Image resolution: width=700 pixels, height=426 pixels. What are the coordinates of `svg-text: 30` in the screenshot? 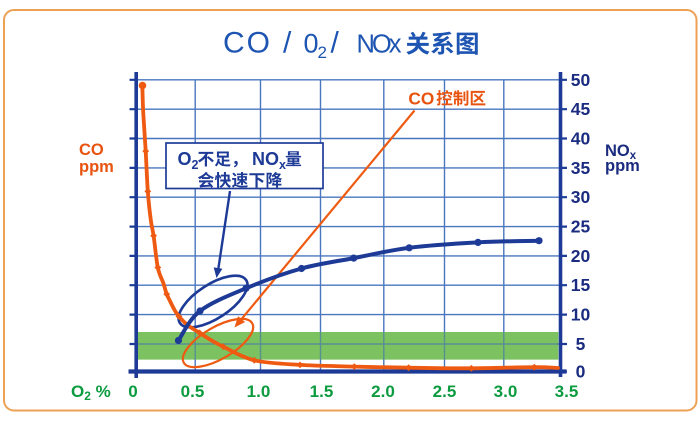 It's located at (581, 197).